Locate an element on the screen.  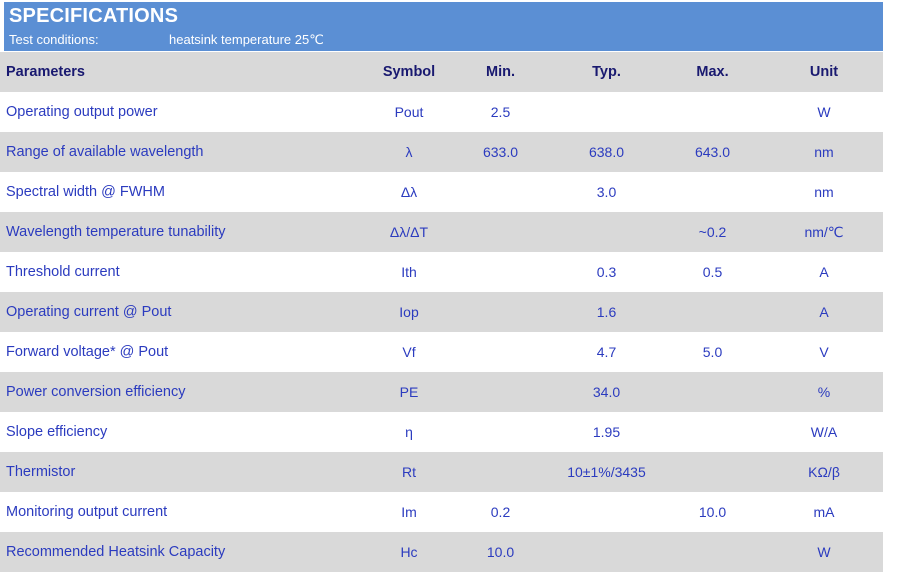
column-header-typ: Typ. is located at coordinates (606, 72).